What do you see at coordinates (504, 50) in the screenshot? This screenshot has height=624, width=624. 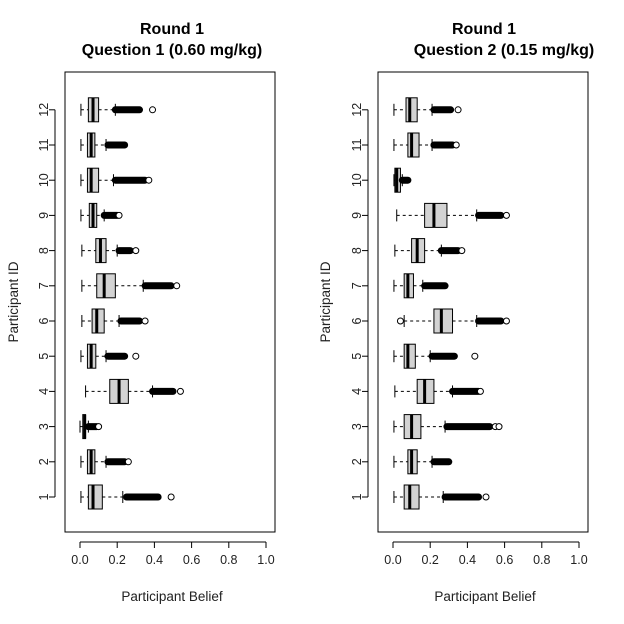 I see `chart-title-line-2: Question 2 (0.15 mg/kg)` at bounding box center [504, 50].